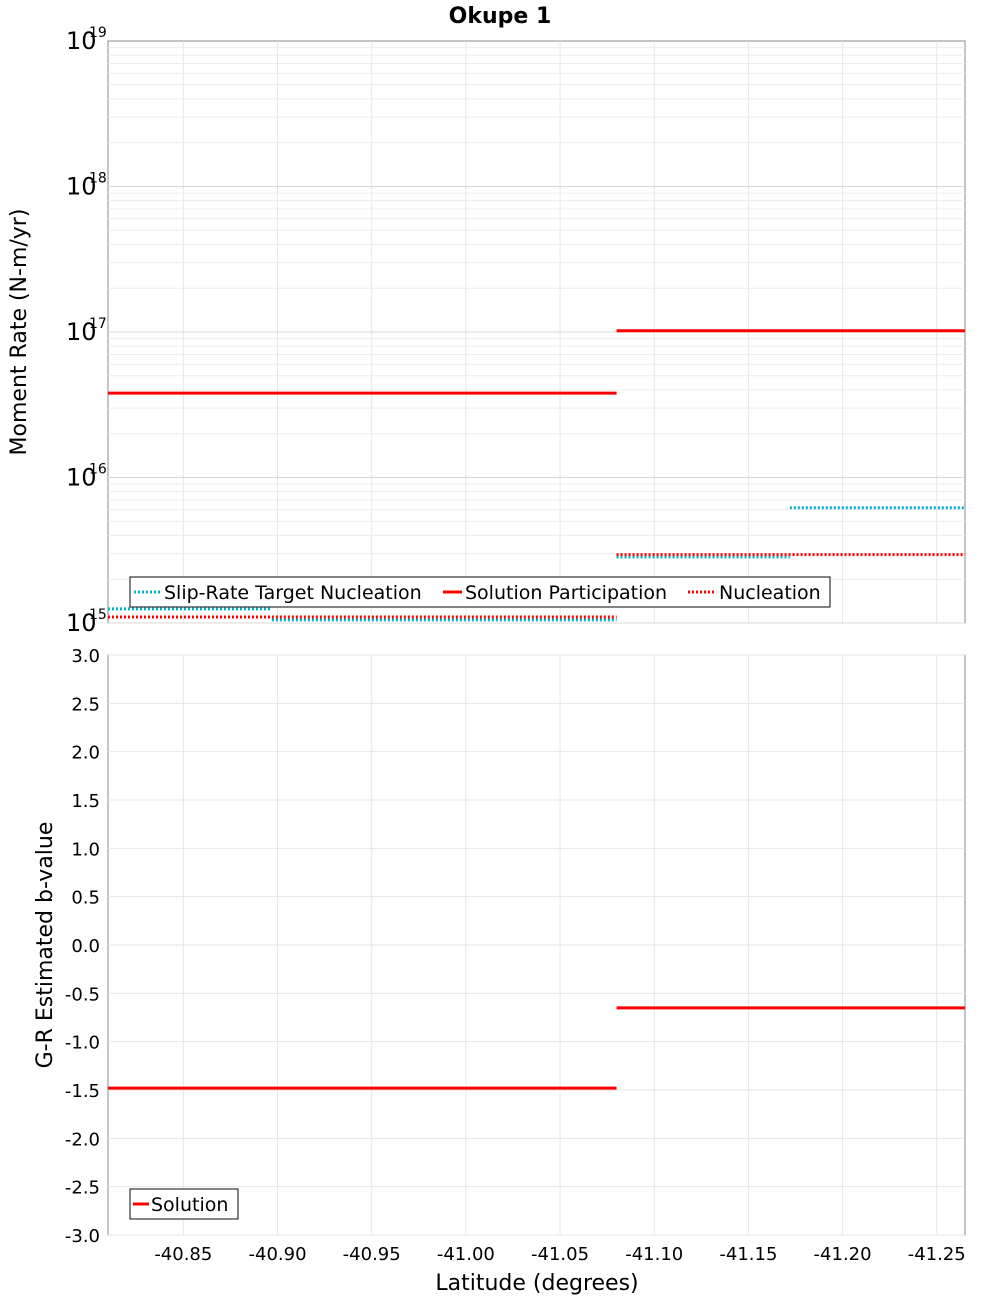 The width and height of the screenshot is (1000, 1300). What do you see at coordinates (85, 753) in the screenshot?
I see `b-value-y-tick-label: 2.0` at bounding box center [85, 753].